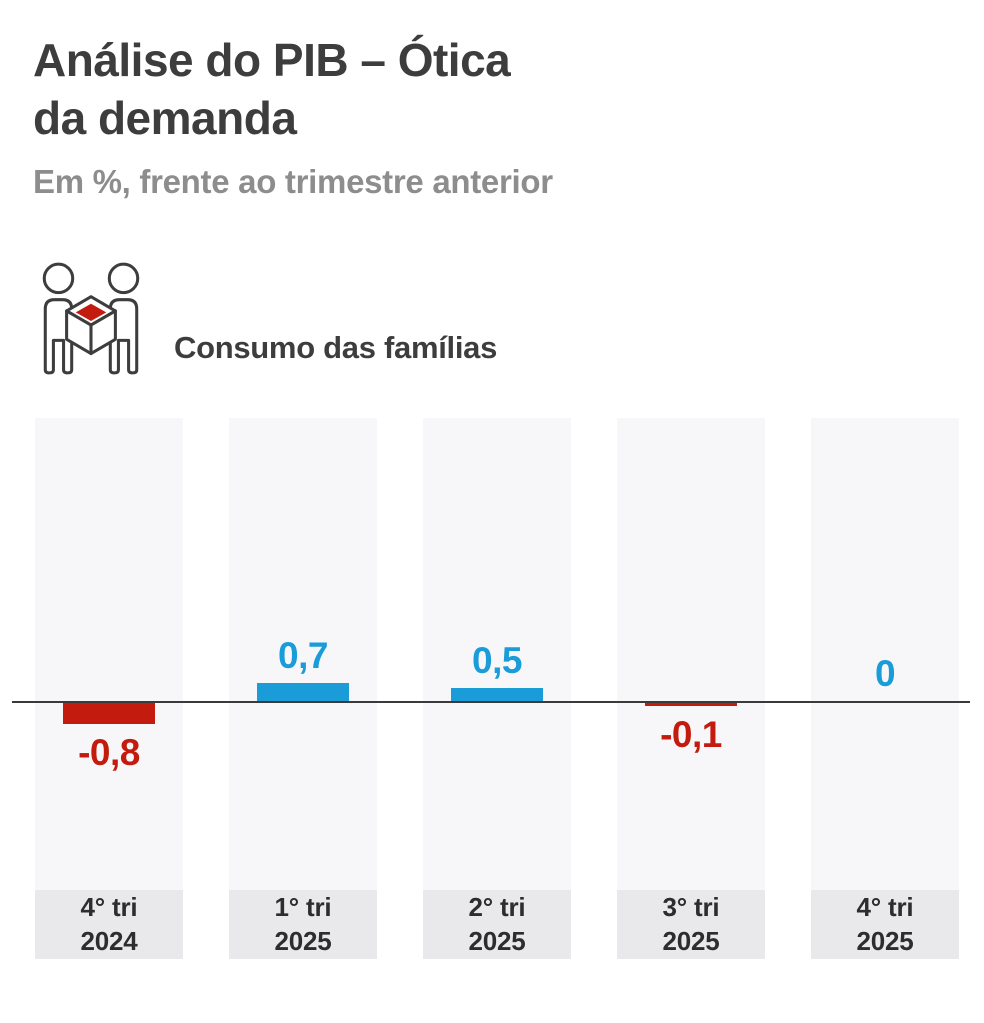  I want to click on bar-value-label: 0,5, so click(497, 660).